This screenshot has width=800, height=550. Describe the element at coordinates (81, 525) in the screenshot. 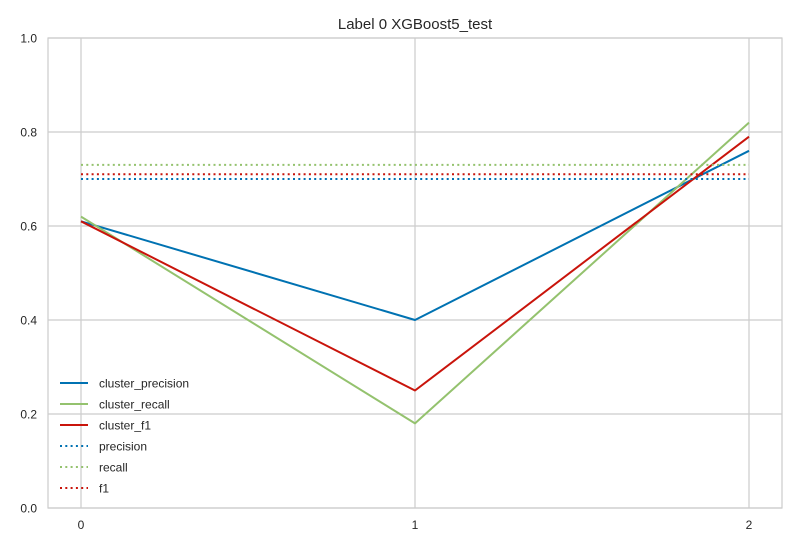

I see `x-tick-label: 0` at that location.